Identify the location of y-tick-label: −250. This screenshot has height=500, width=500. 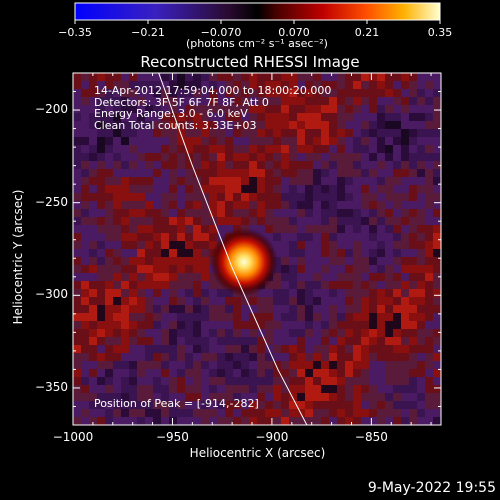
(51, 201).